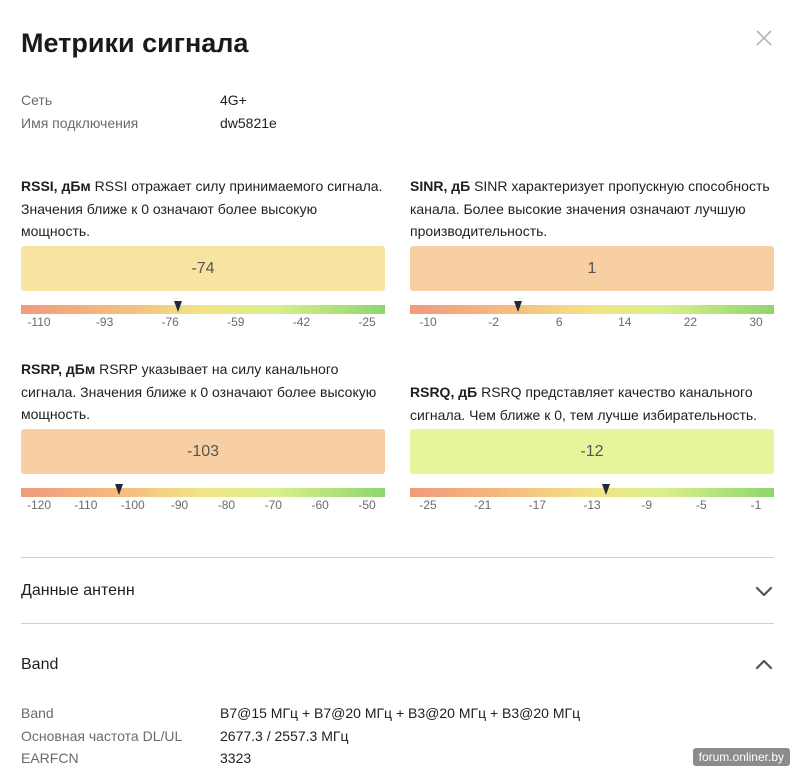  I want to click on frequency-value: 2677.3 / 2557.3 МГц, so click(284, 735).